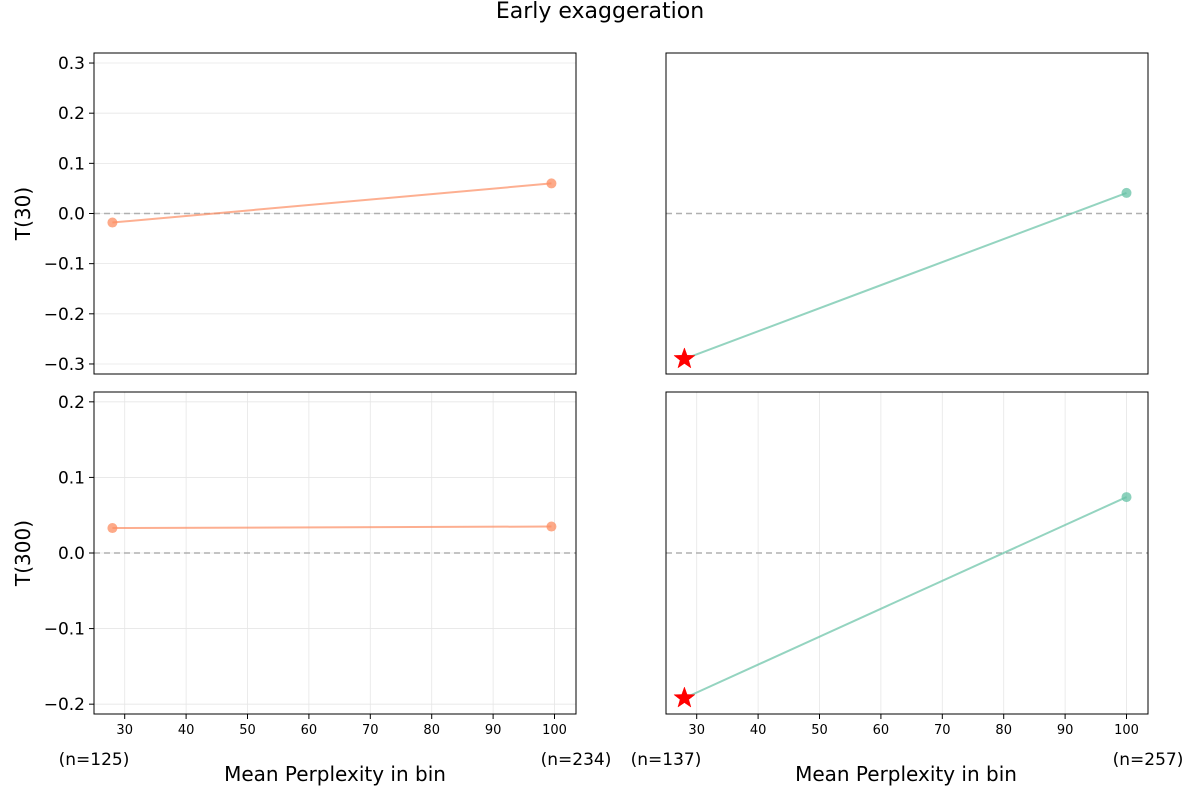 This screenshot has height=800, width=1200. What do you see at coordinates (71, 64) in the screenshot?
I see `y-tick-label: 0.3` at bounding box center [71, 64].